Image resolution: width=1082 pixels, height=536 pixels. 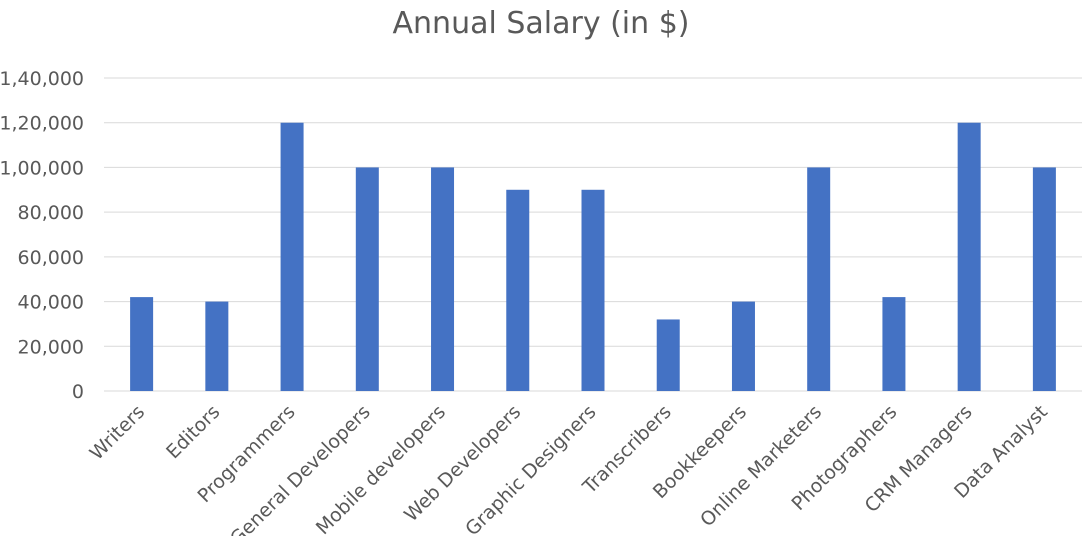 I want to click on y-tick-label: 1,20,000, so click(x=42, y=124).